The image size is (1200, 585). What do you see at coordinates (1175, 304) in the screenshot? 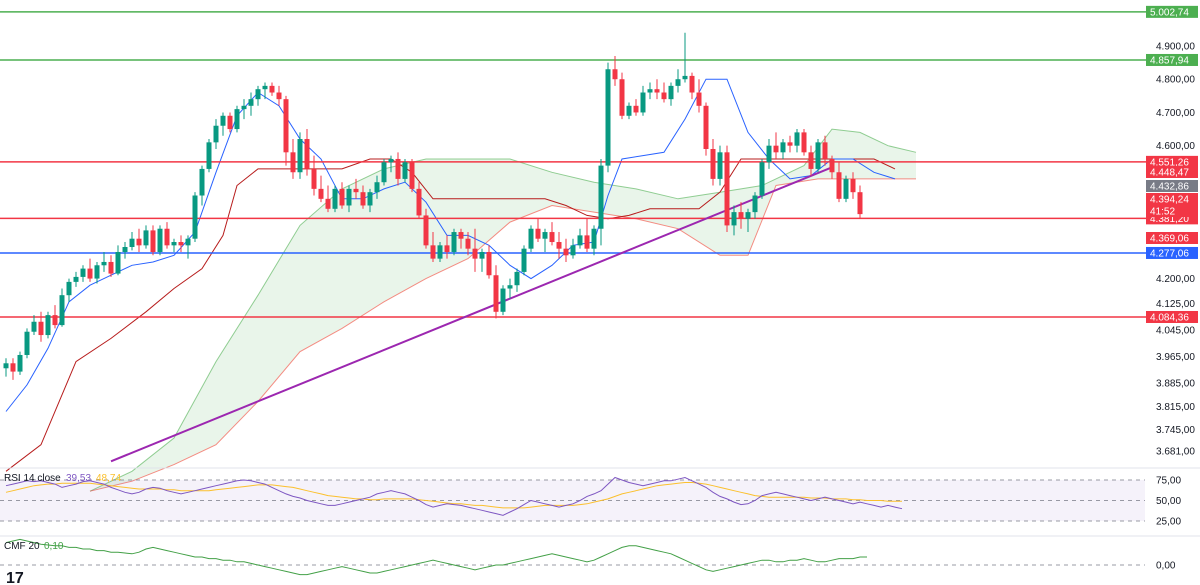
I see `y-tick-label-6: 4.125,00` at bounding box center [1175, 304].